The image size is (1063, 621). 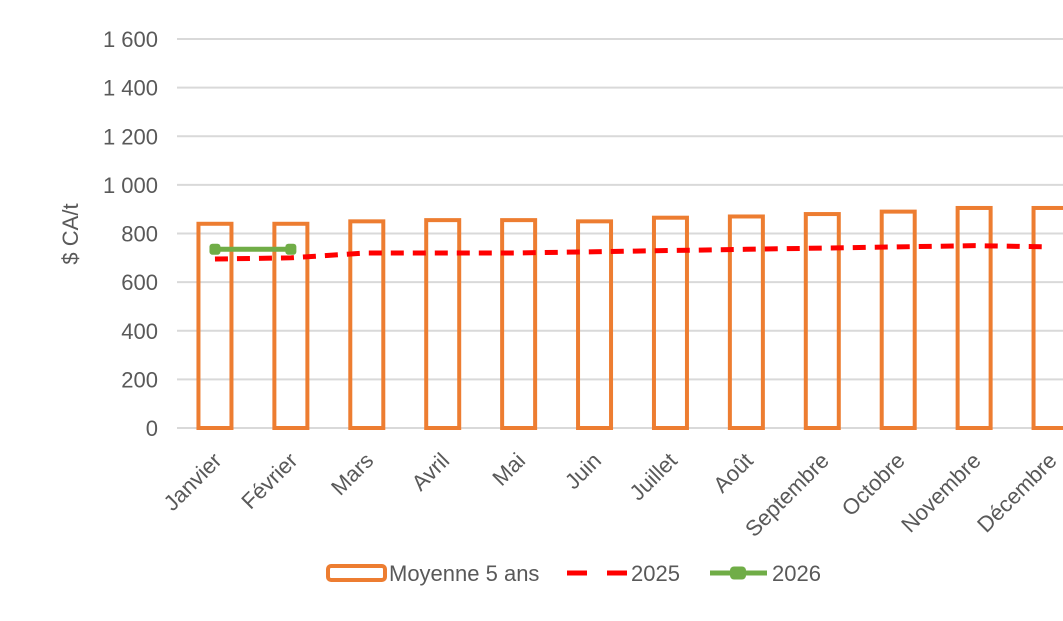 I want to click on legend-label-moyenne-5-ans: Moyenne 5 ans, so click(x=464, y=573).